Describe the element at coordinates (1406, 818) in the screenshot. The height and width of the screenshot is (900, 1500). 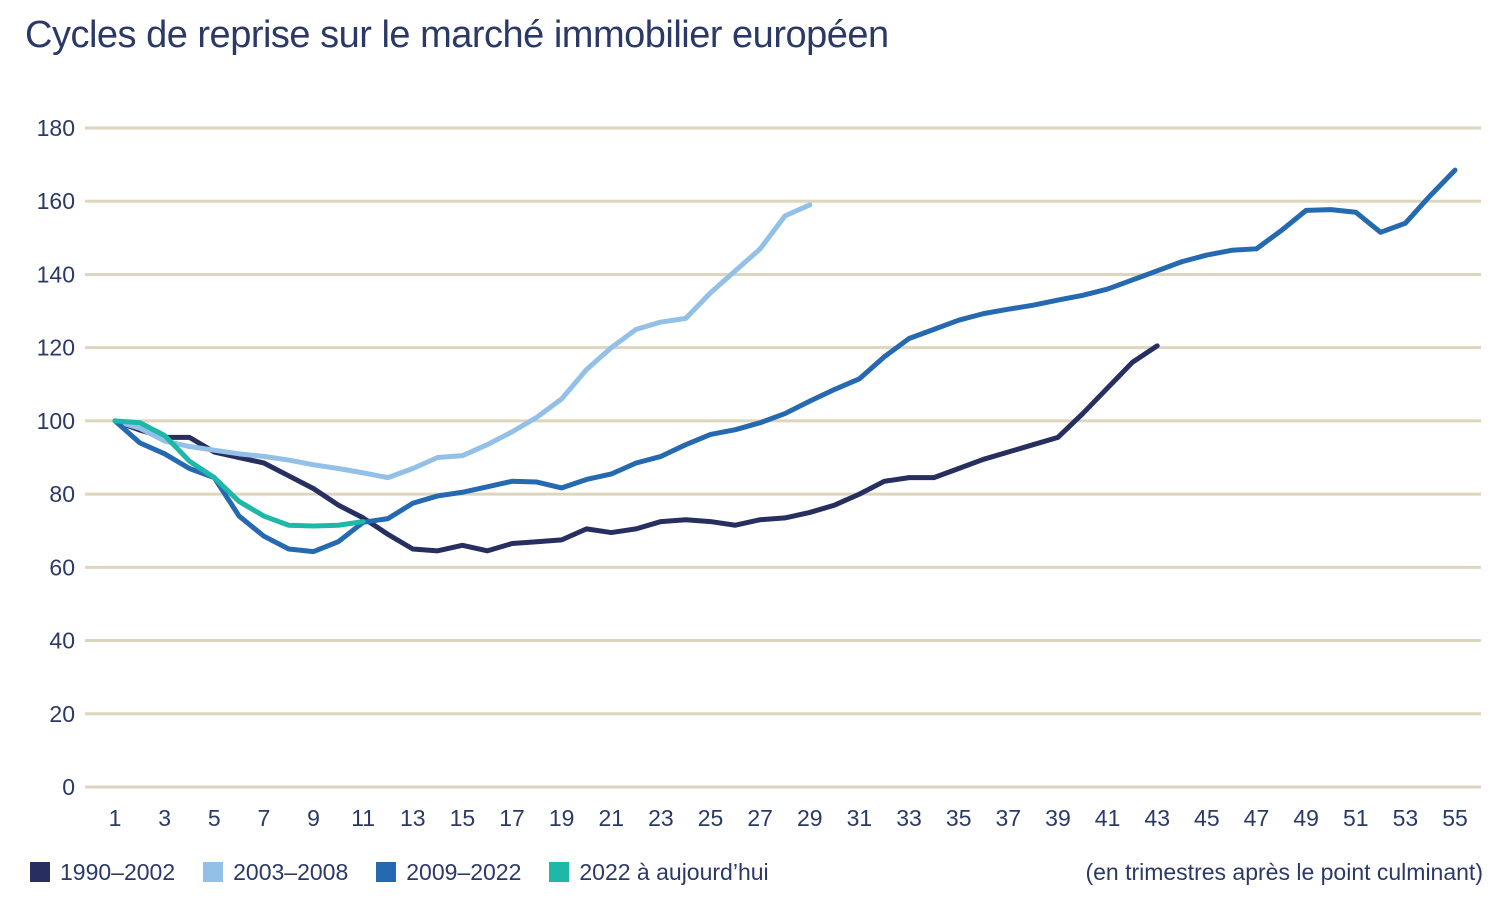
I see `x-tick-label-53: 53` at that location.